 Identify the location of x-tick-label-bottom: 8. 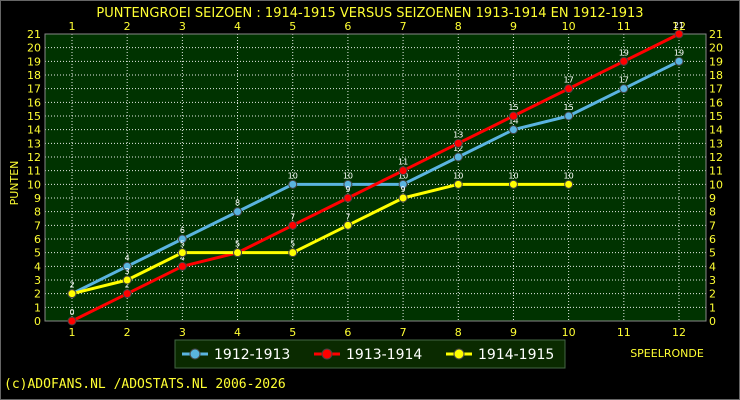
(458, 332).